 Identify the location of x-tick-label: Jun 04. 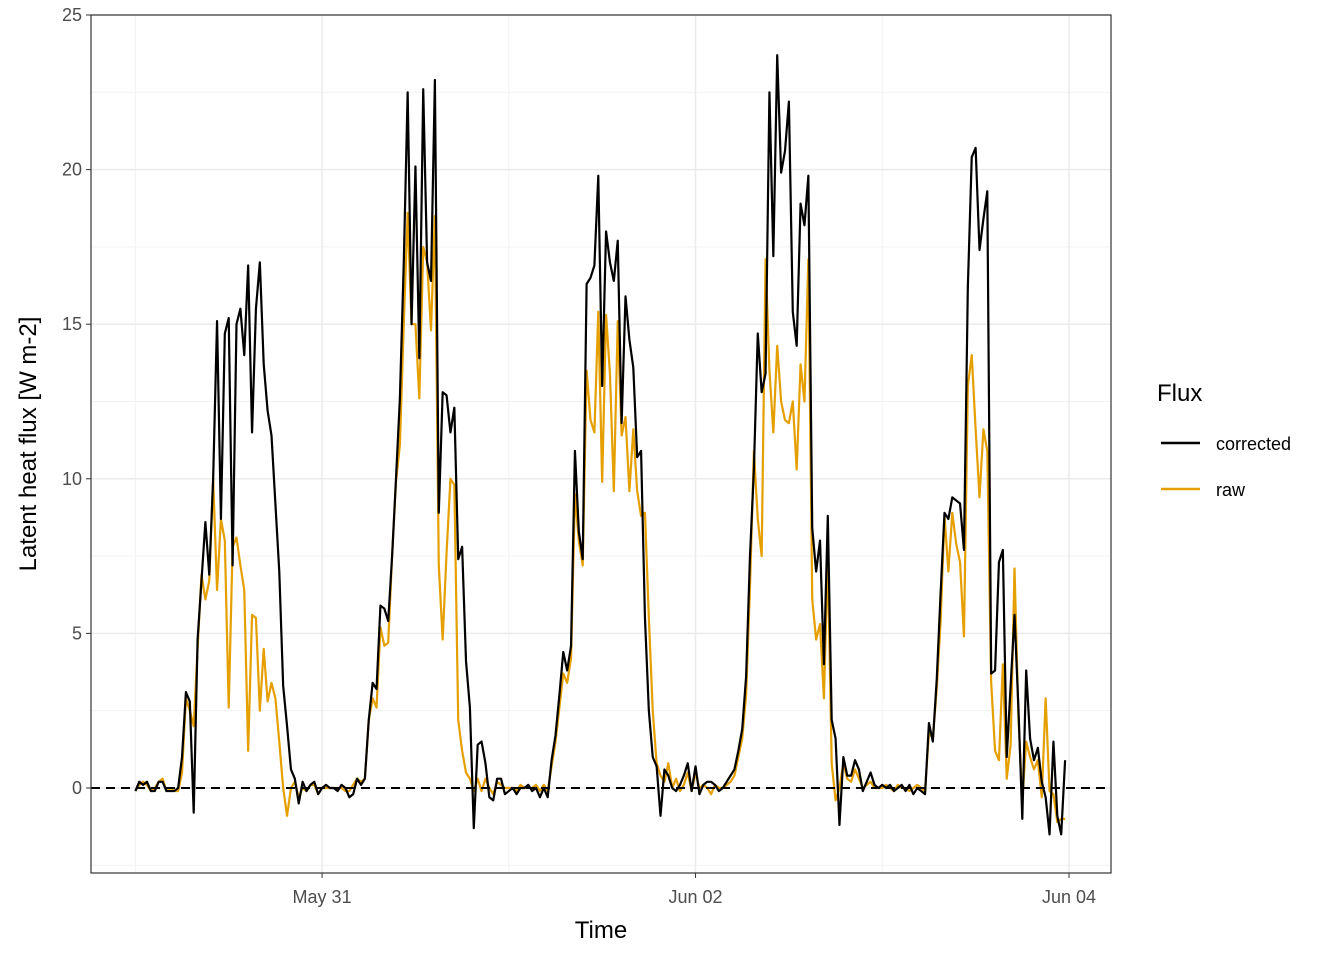
(1069, 897).